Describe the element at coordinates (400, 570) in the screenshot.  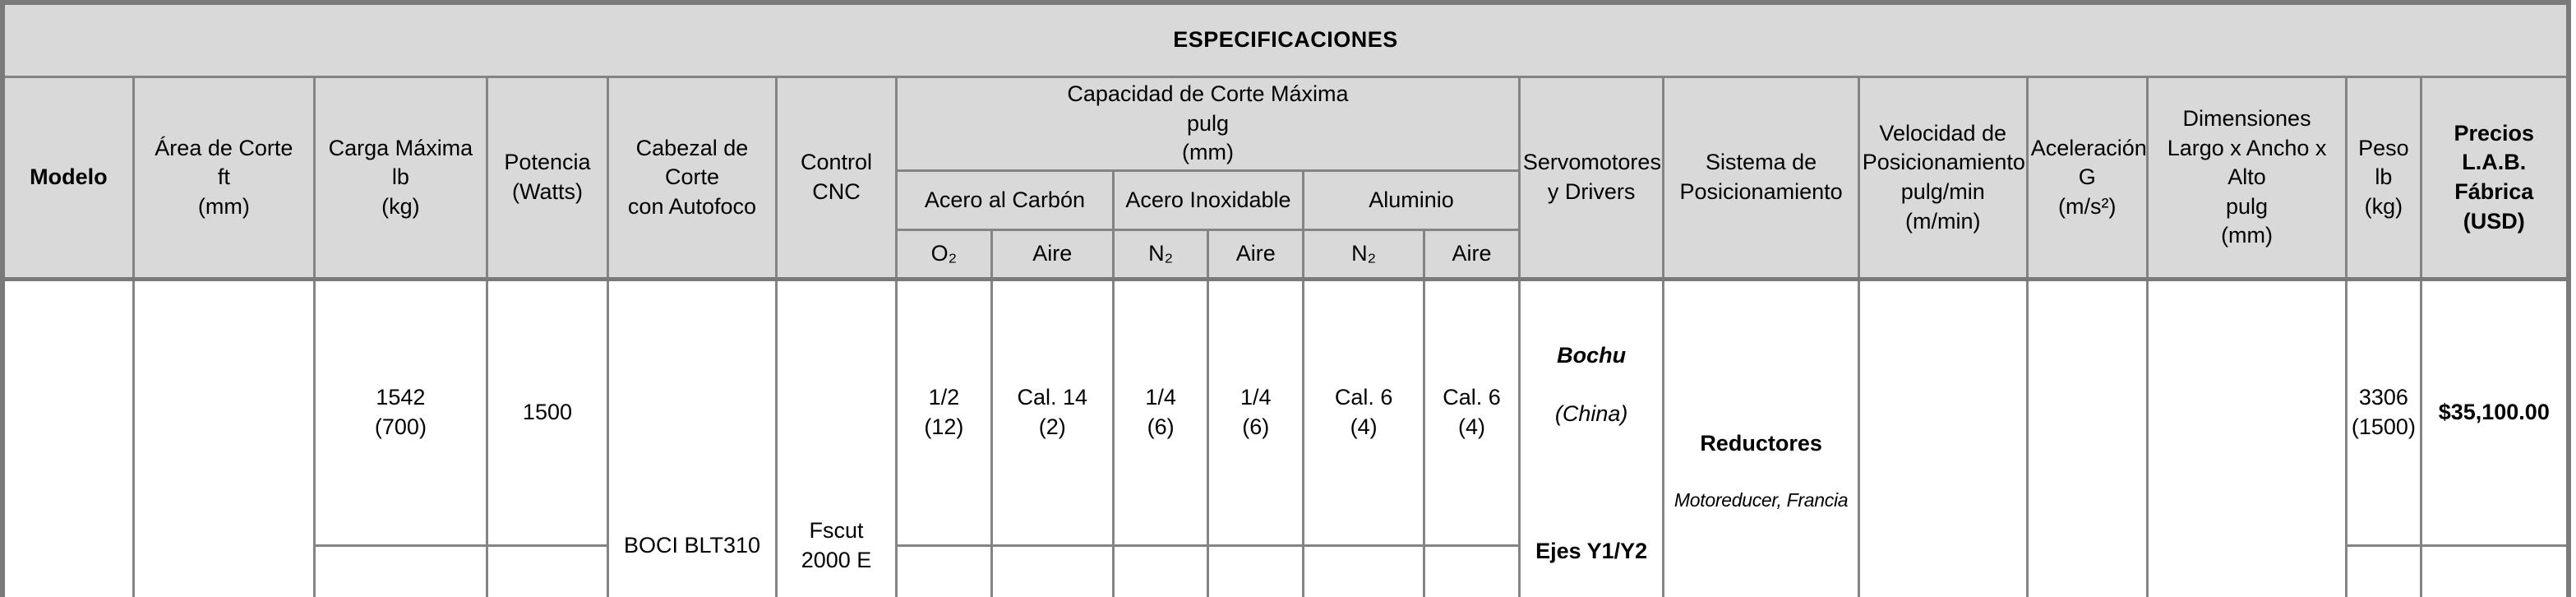
I see `cell-carga-r2: 1763 (800)` at that location.